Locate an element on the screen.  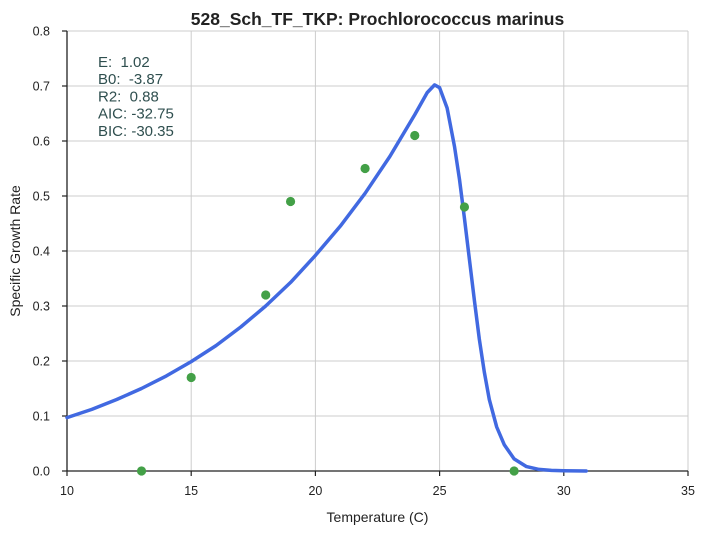
fit-stat-label: B0: -3.87 is located at coordinates (130, 79).